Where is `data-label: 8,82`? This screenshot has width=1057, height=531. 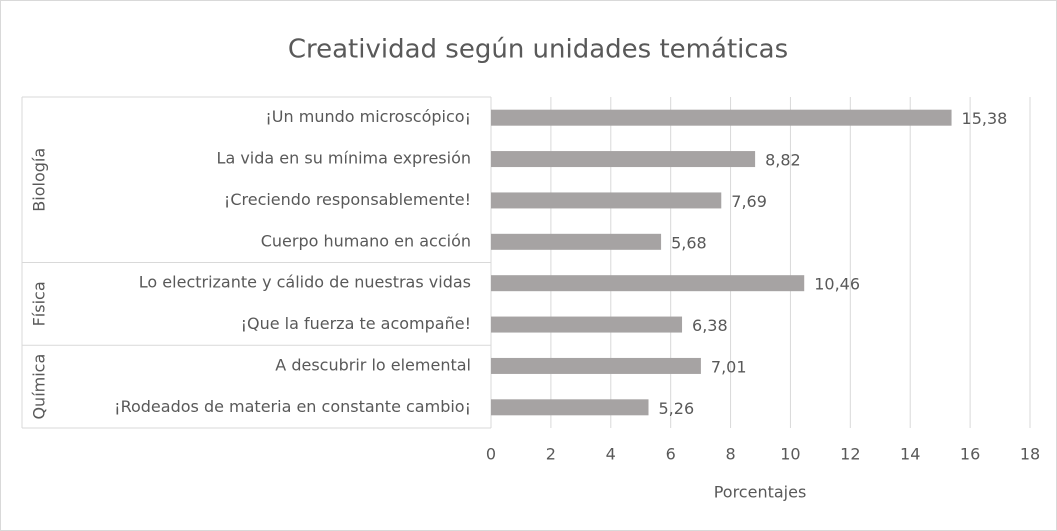
data-label: 8,82 is located at coordinates (783, 160).